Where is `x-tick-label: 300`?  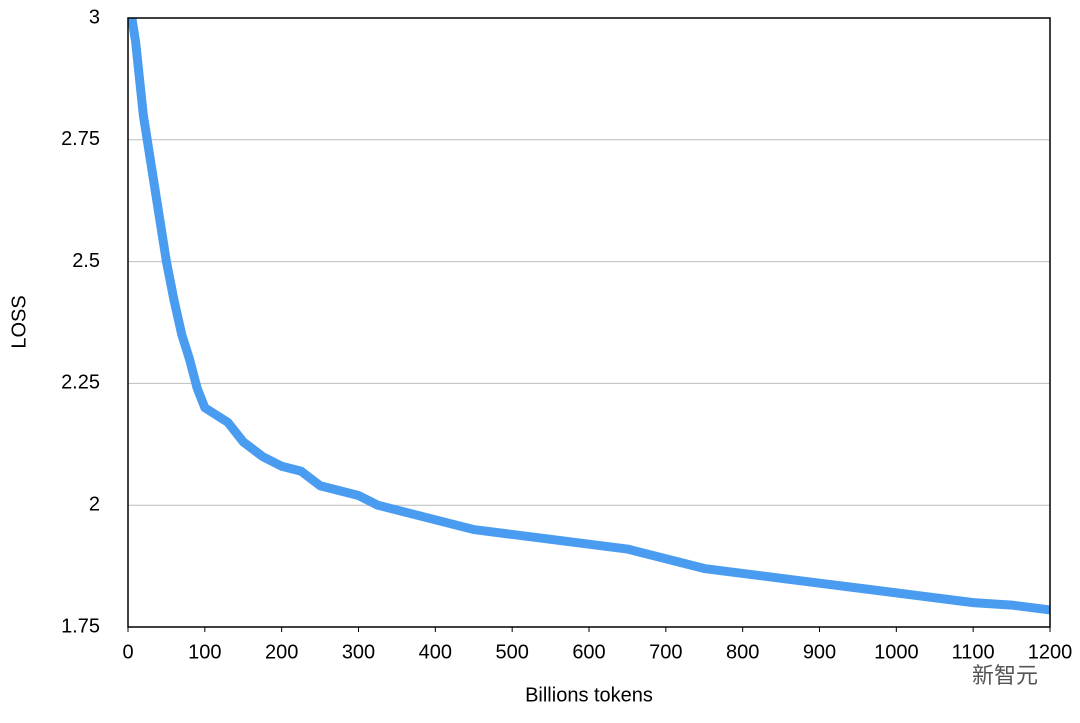
x-tick-label: 300 is located at coordinates (358, 652).